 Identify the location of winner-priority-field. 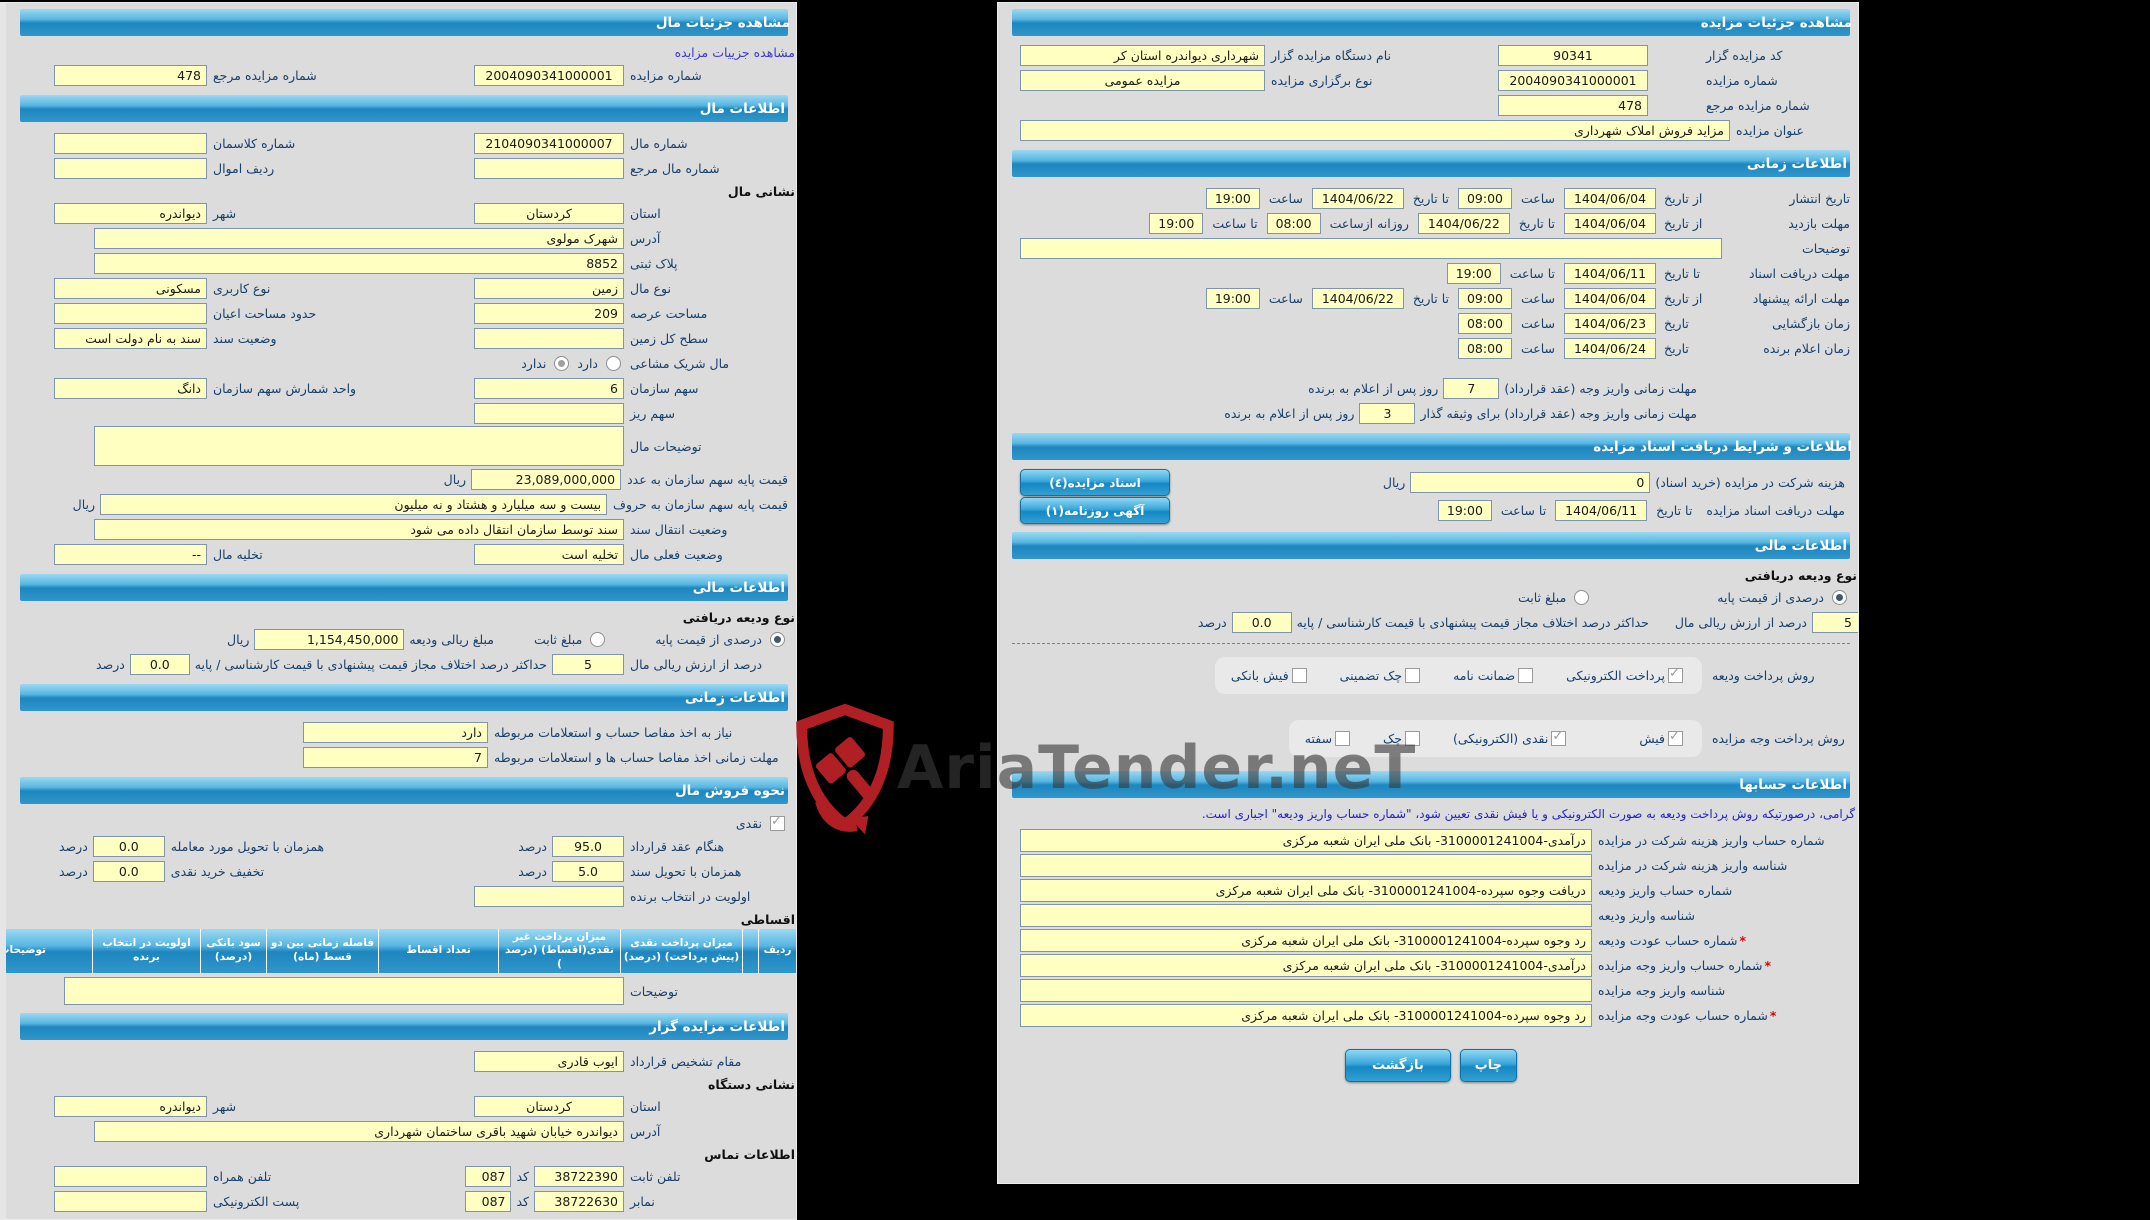
(549, 896).